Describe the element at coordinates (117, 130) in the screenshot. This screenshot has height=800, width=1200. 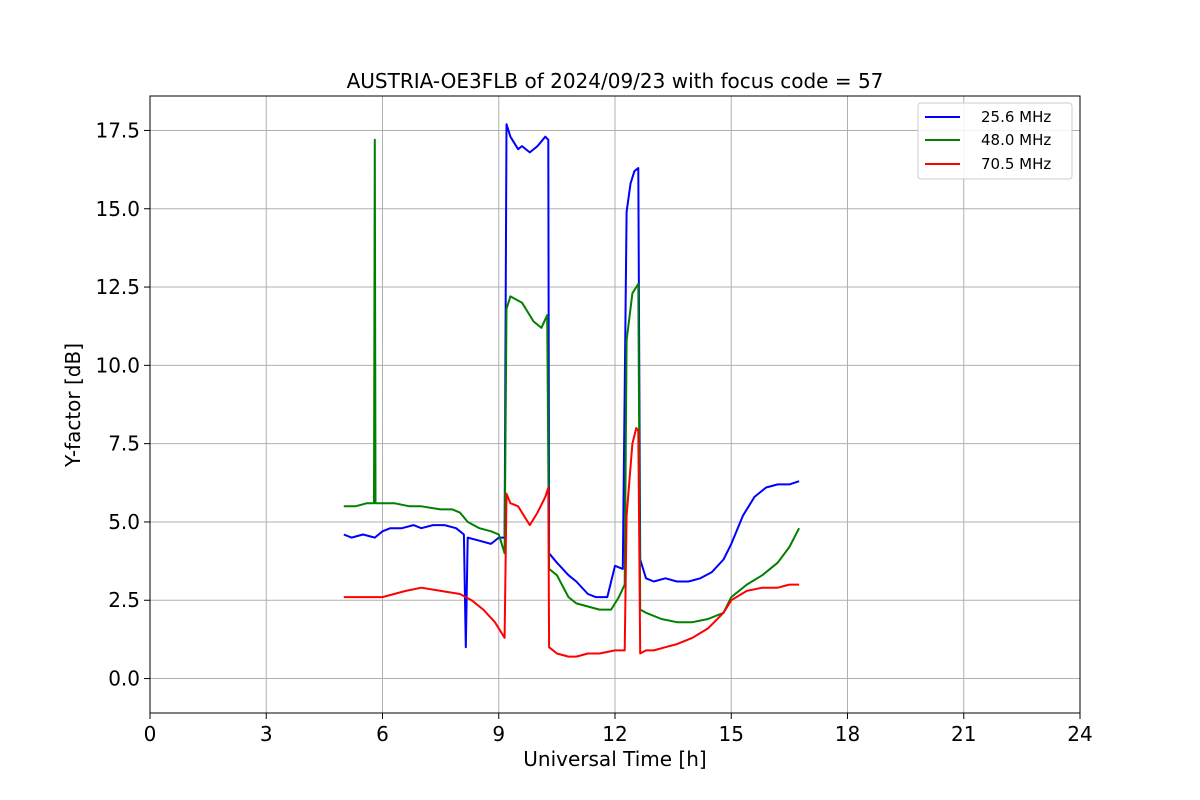
I see `y-tick-label: 17.5` at that location.